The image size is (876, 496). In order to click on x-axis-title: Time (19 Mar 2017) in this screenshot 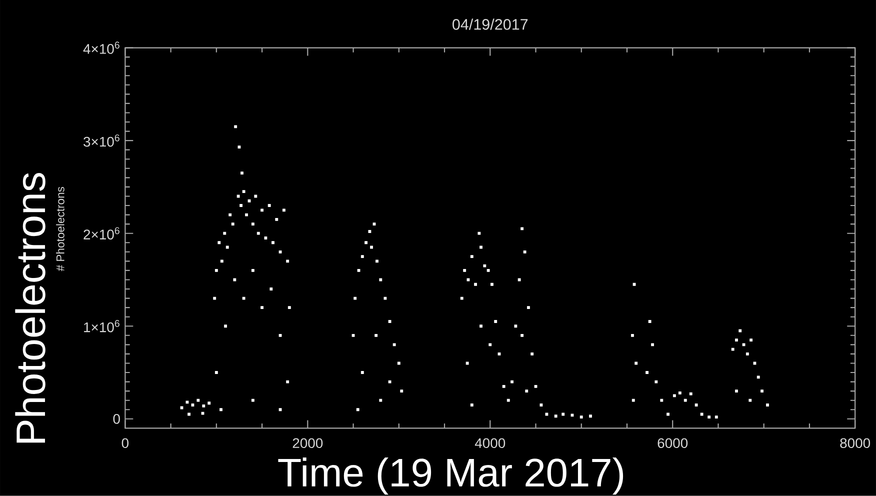, I will do `click(451, 476)`.